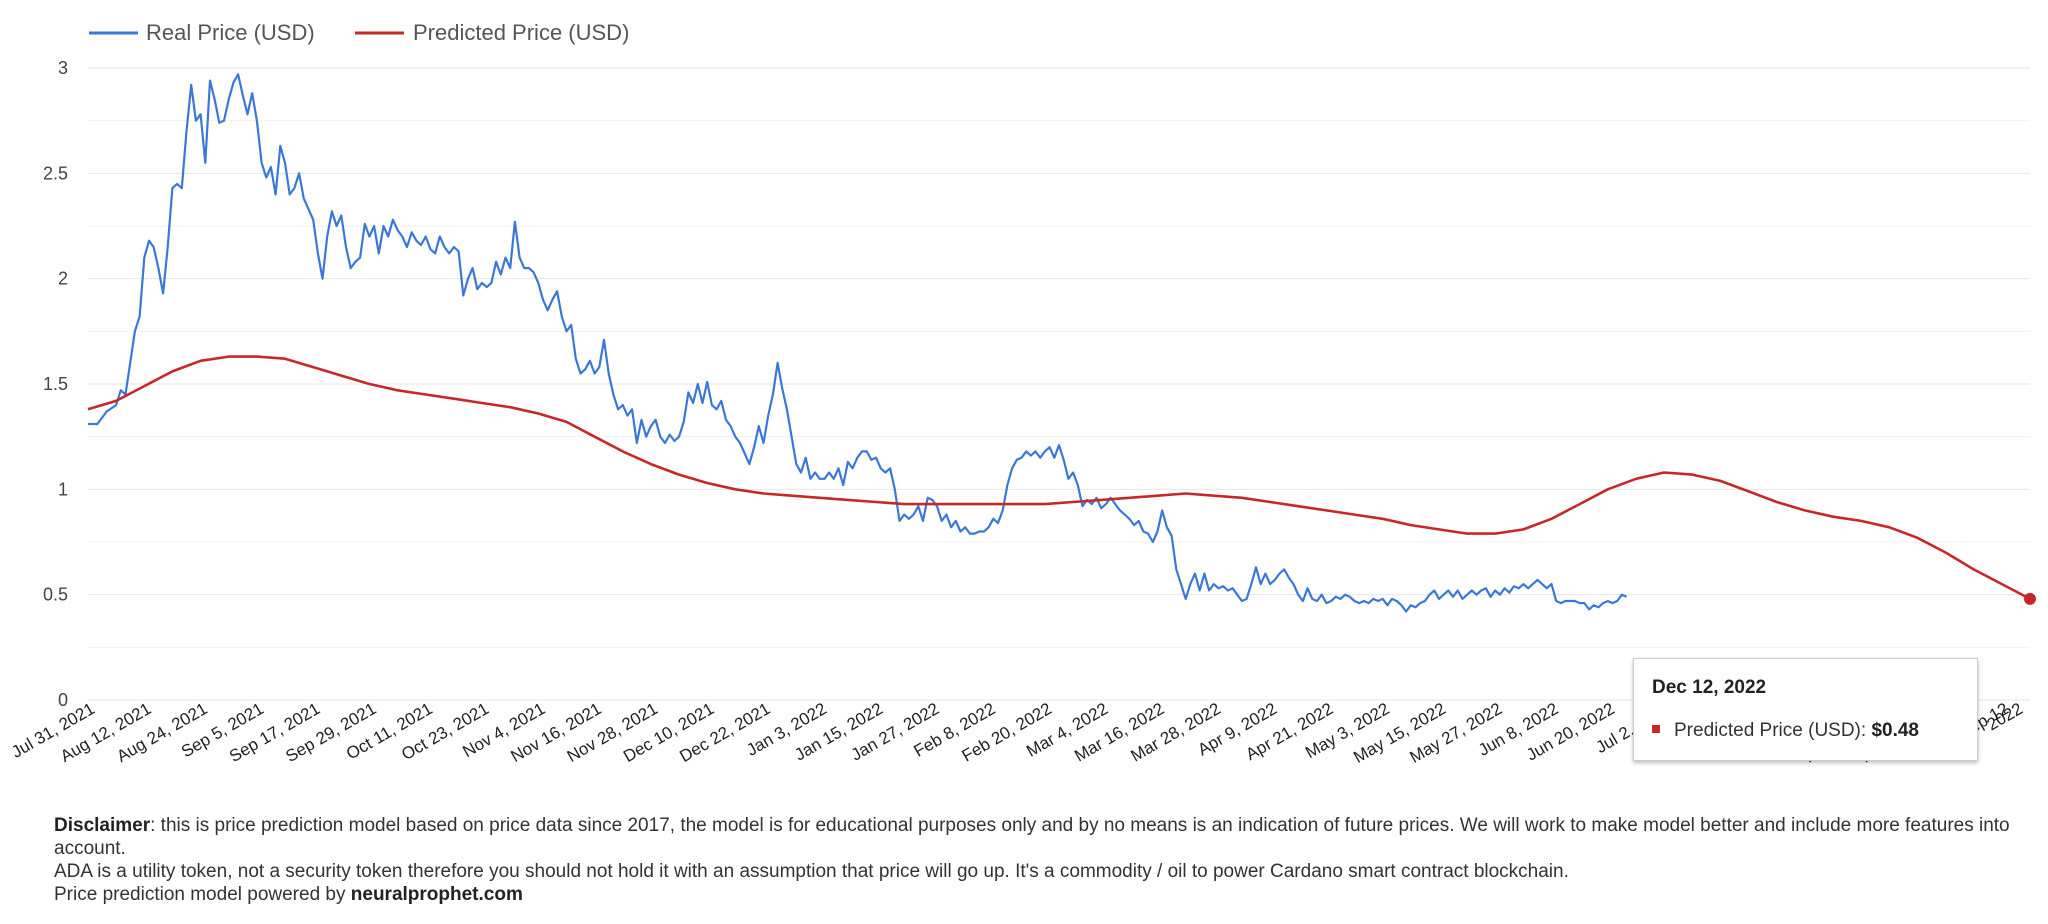 This screenshot has height=924, width=2048. I want to click on tooltip-series-swatch, so click(1656, 728).